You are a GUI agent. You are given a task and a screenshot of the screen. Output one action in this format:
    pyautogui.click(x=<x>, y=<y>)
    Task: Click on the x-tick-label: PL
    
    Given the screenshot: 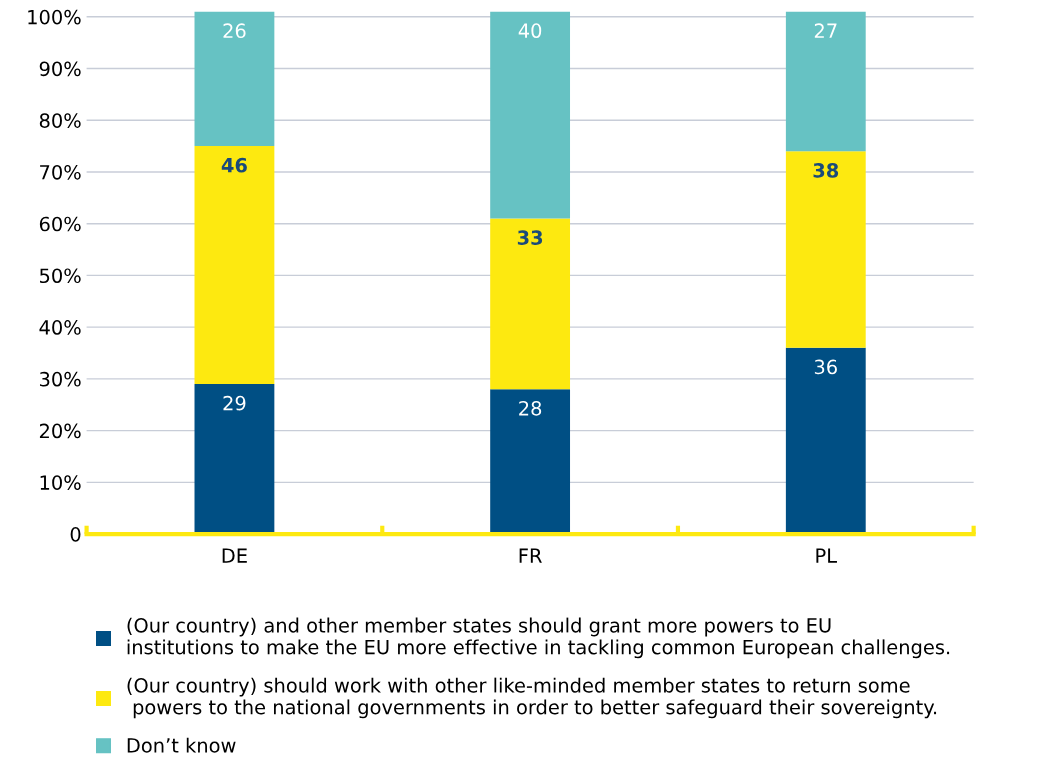 What is the action you would take?
    pyautogui.click(x=826, y=555)
    